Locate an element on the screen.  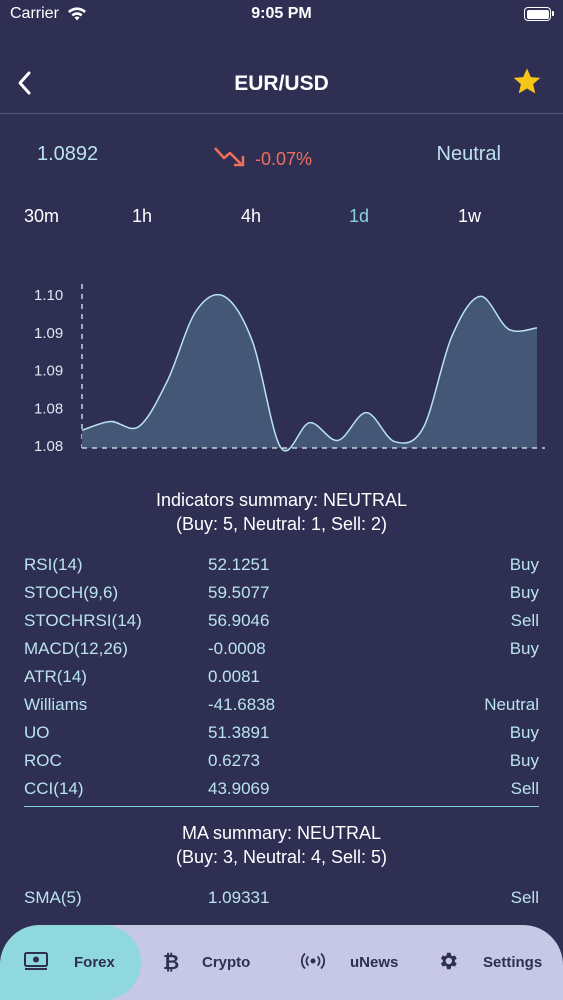
table-row: STOCHRSI(14) 56.9046 Sell is located at coordinates (281, 625).